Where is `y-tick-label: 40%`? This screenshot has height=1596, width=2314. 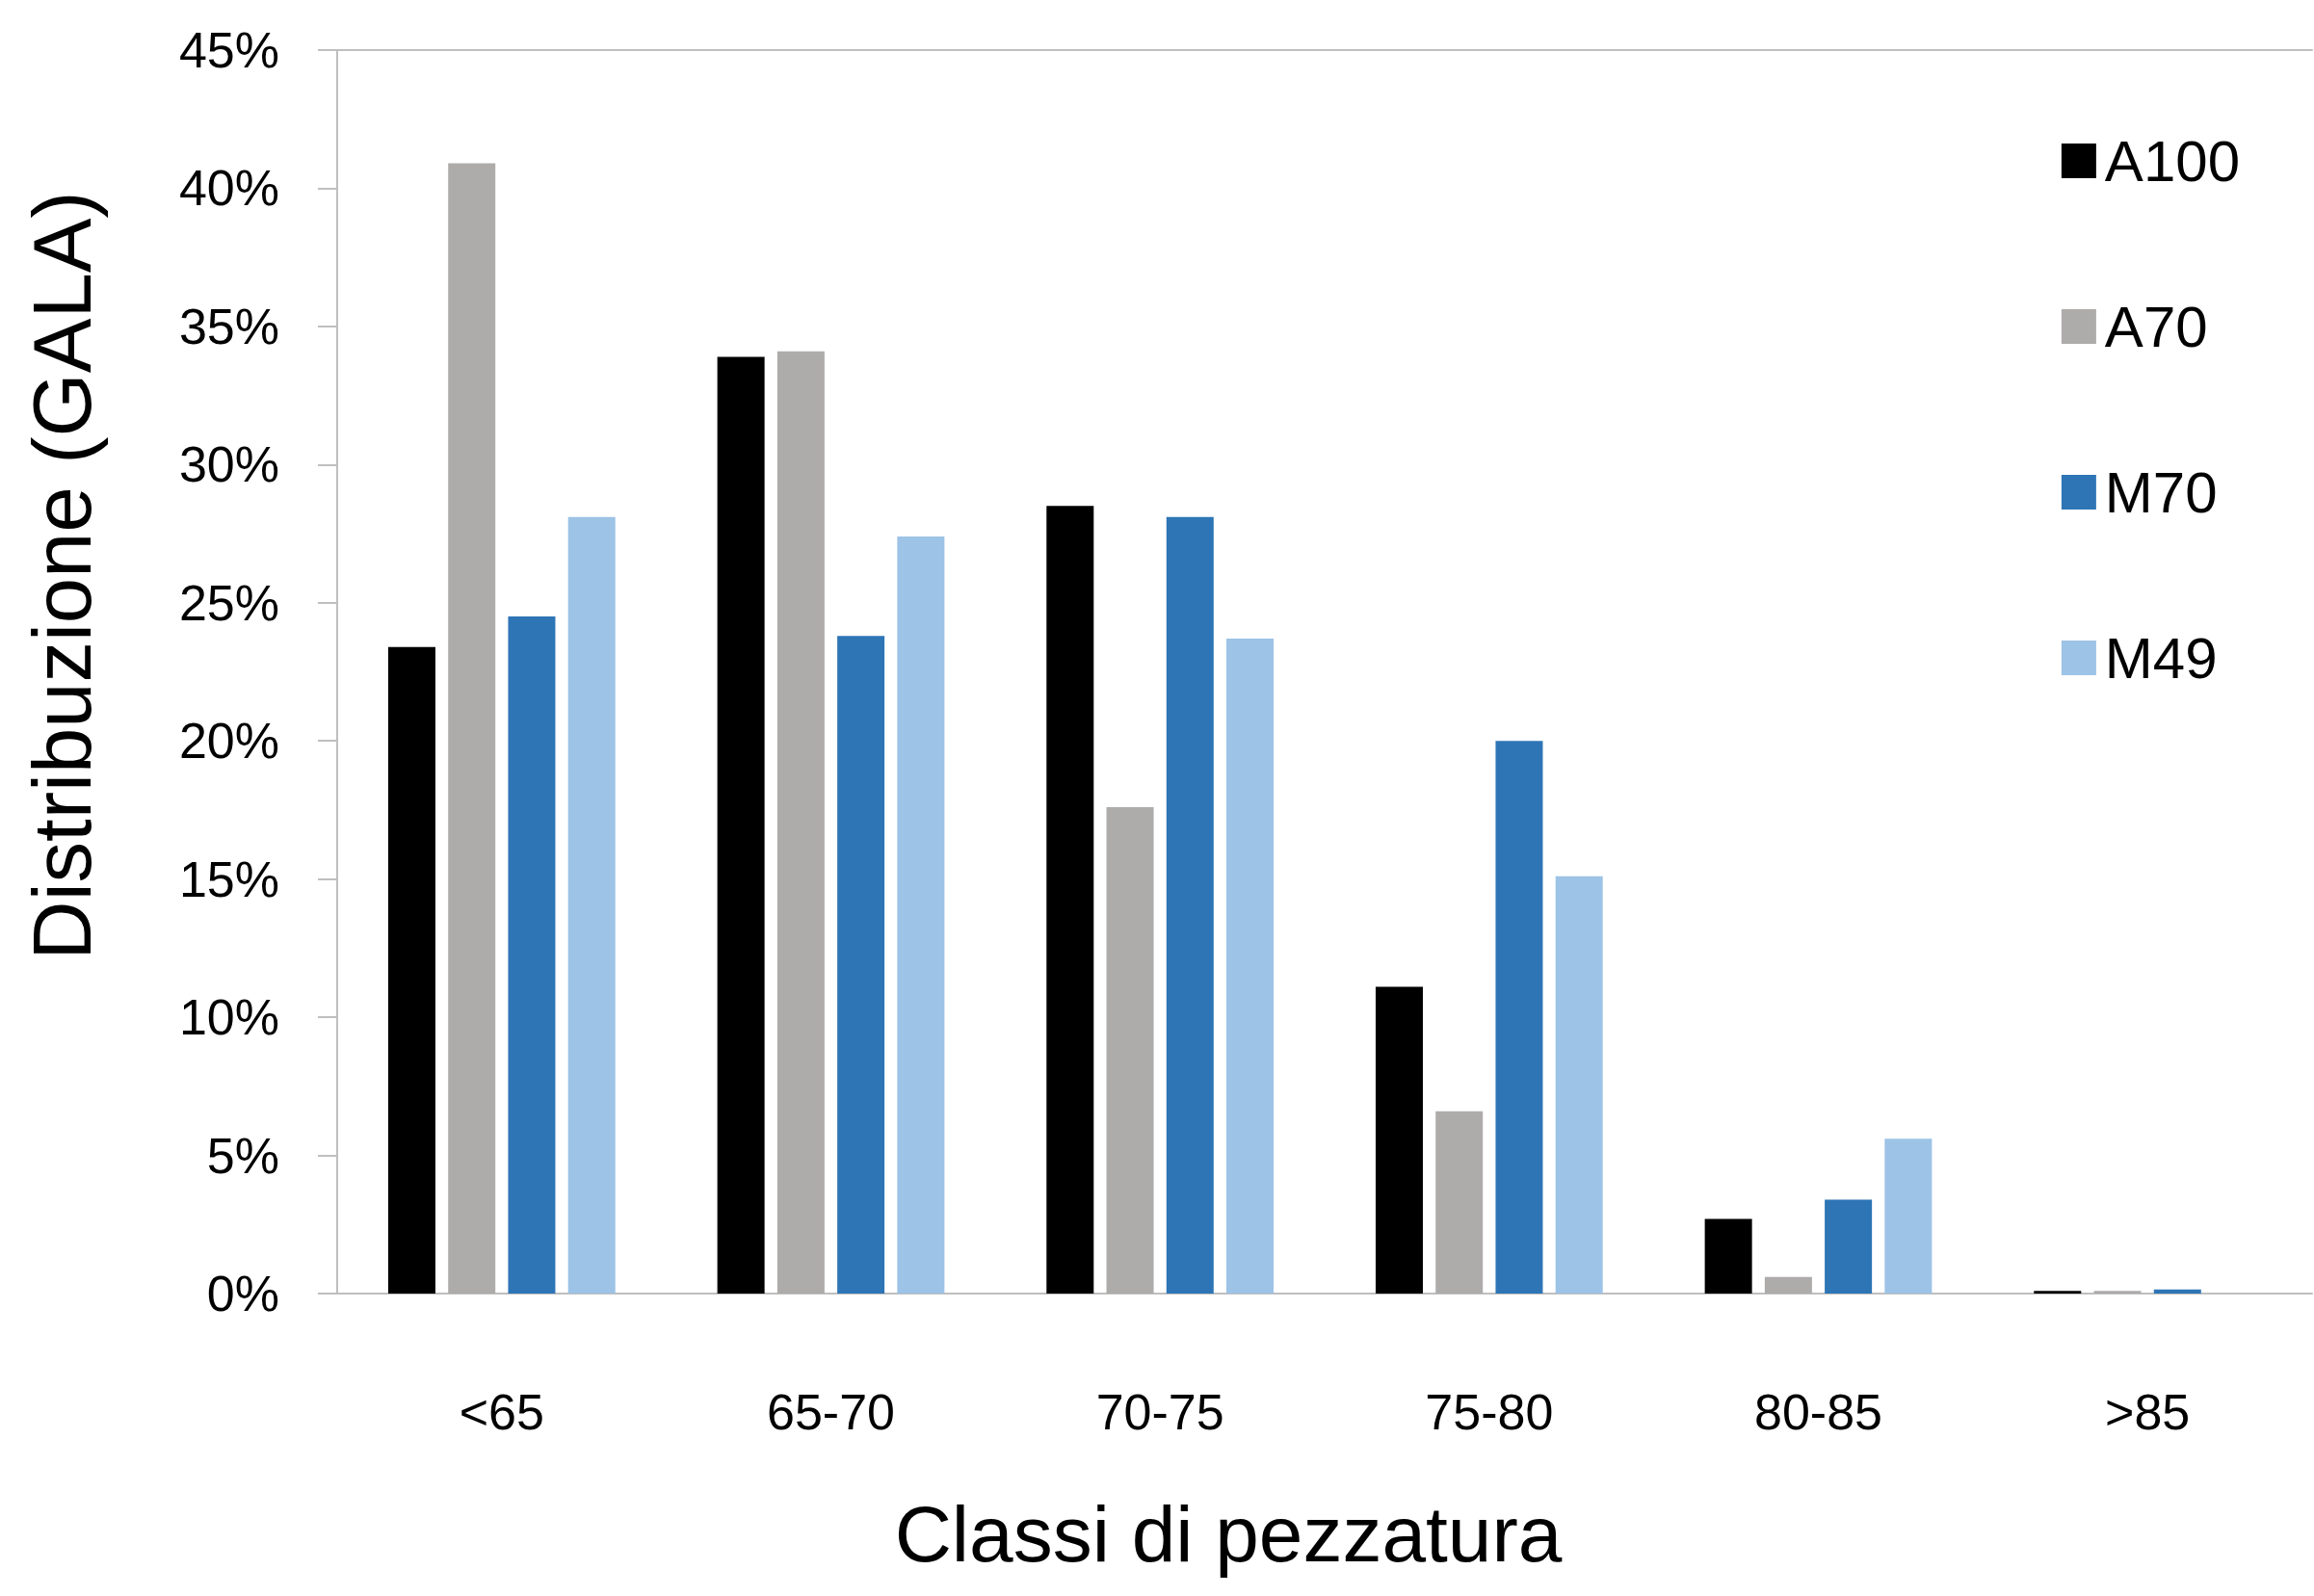 y-tick-label: 40% is located at coordinates (228, 188).